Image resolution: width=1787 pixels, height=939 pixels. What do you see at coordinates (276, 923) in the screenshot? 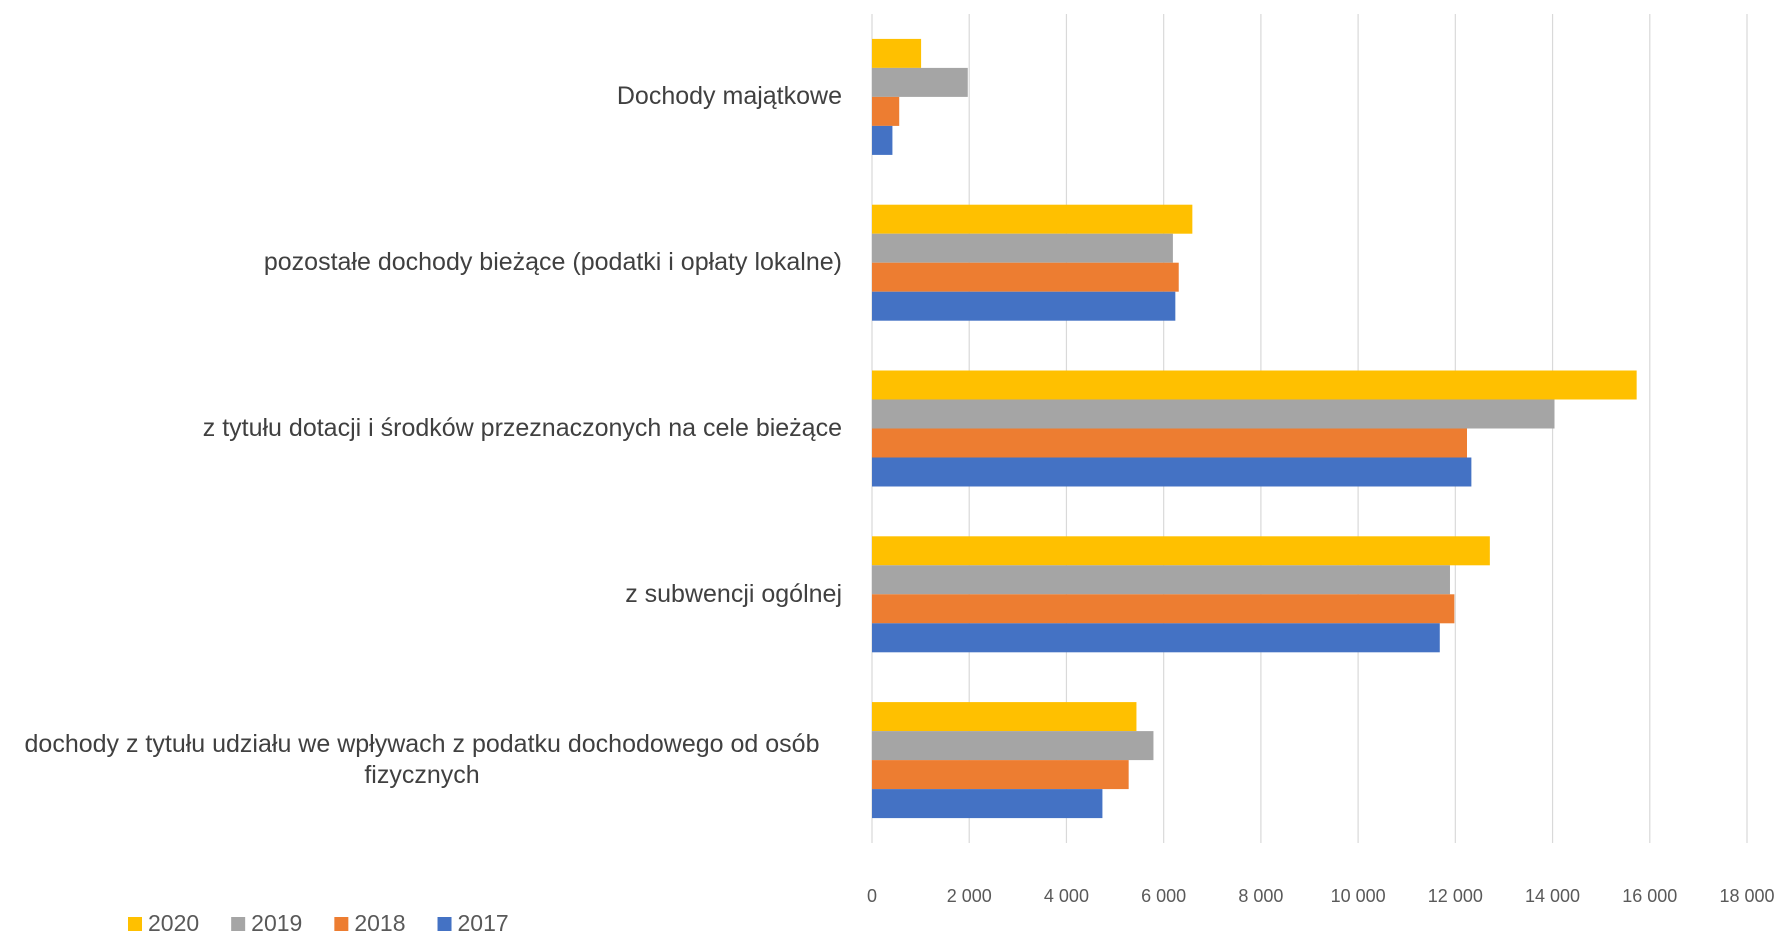
I see `legend-label: 2019` at bounding box center [276, 923].